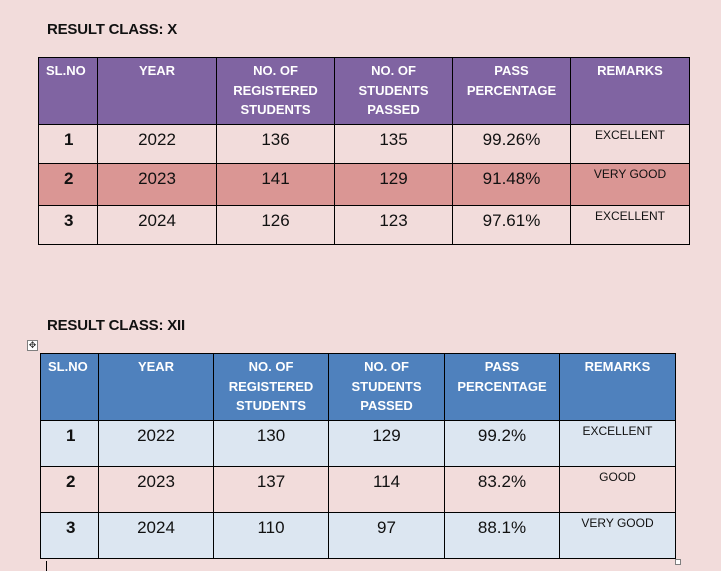 The height and width of the screenshot is (571, 721). What do you see at coordinates (386, 489) in the screenshot?
I see `cell-passed: 114` at bounding box center [386, 489].